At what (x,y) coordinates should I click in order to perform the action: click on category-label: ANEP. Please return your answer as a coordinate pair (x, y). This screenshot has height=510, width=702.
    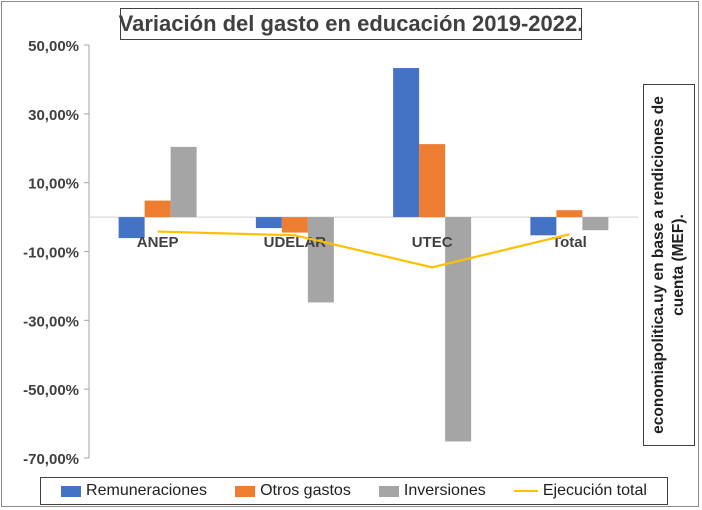
    Looking at the image, I should click on (158, 242).